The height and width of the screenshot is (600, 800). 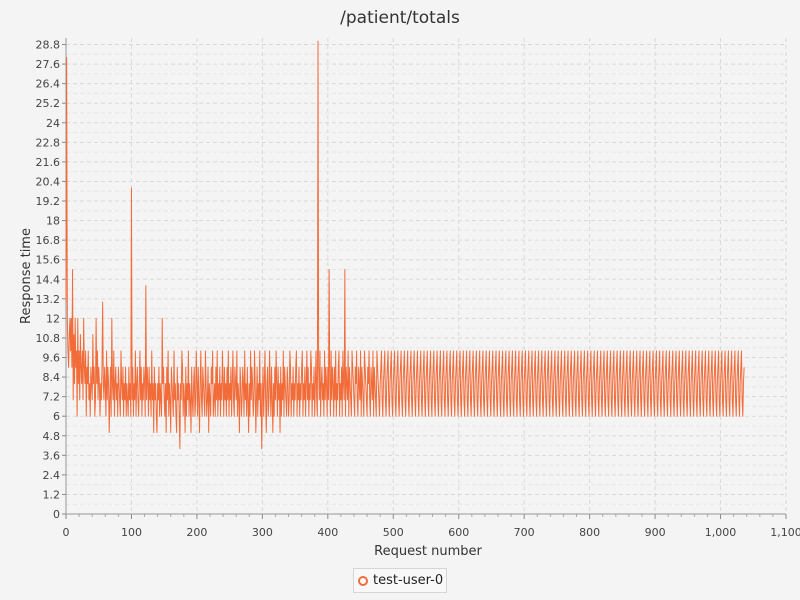 I want to click on y-tick-label: 10.8, so click(x=48, y=338).